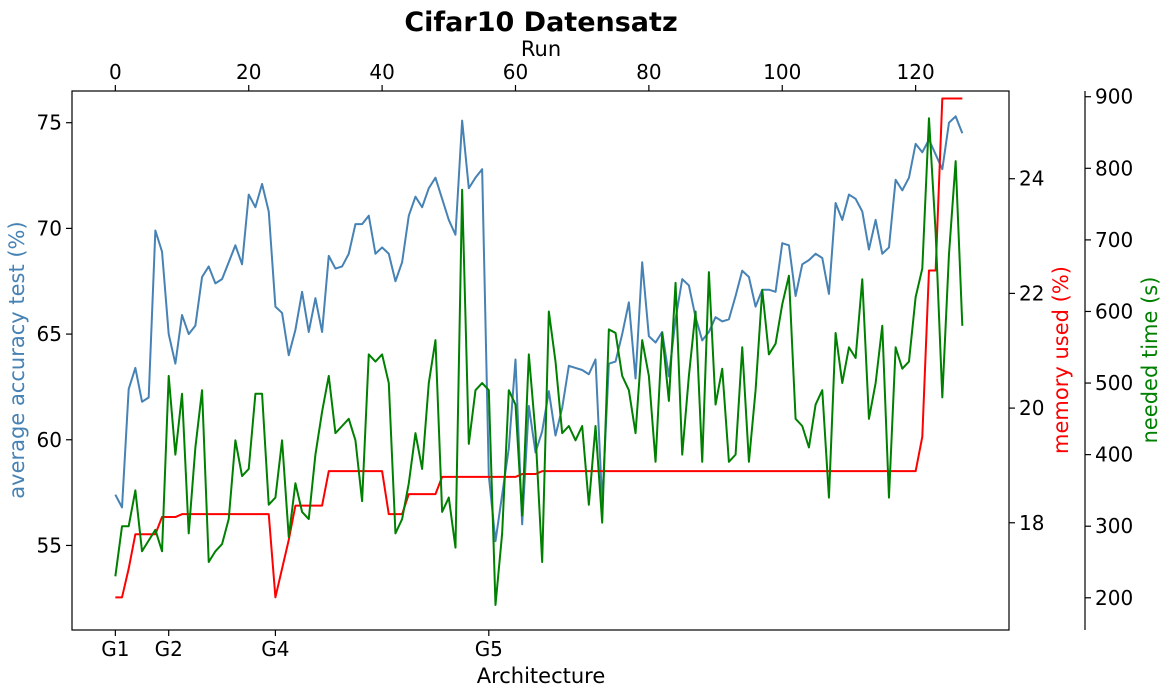 The width and height of the screenshot is (1169, 695). What do you see at coordinates (1114, 97) in the screenshot?
I see `time-tick-label: 900` at bounding box center [1114, 97].